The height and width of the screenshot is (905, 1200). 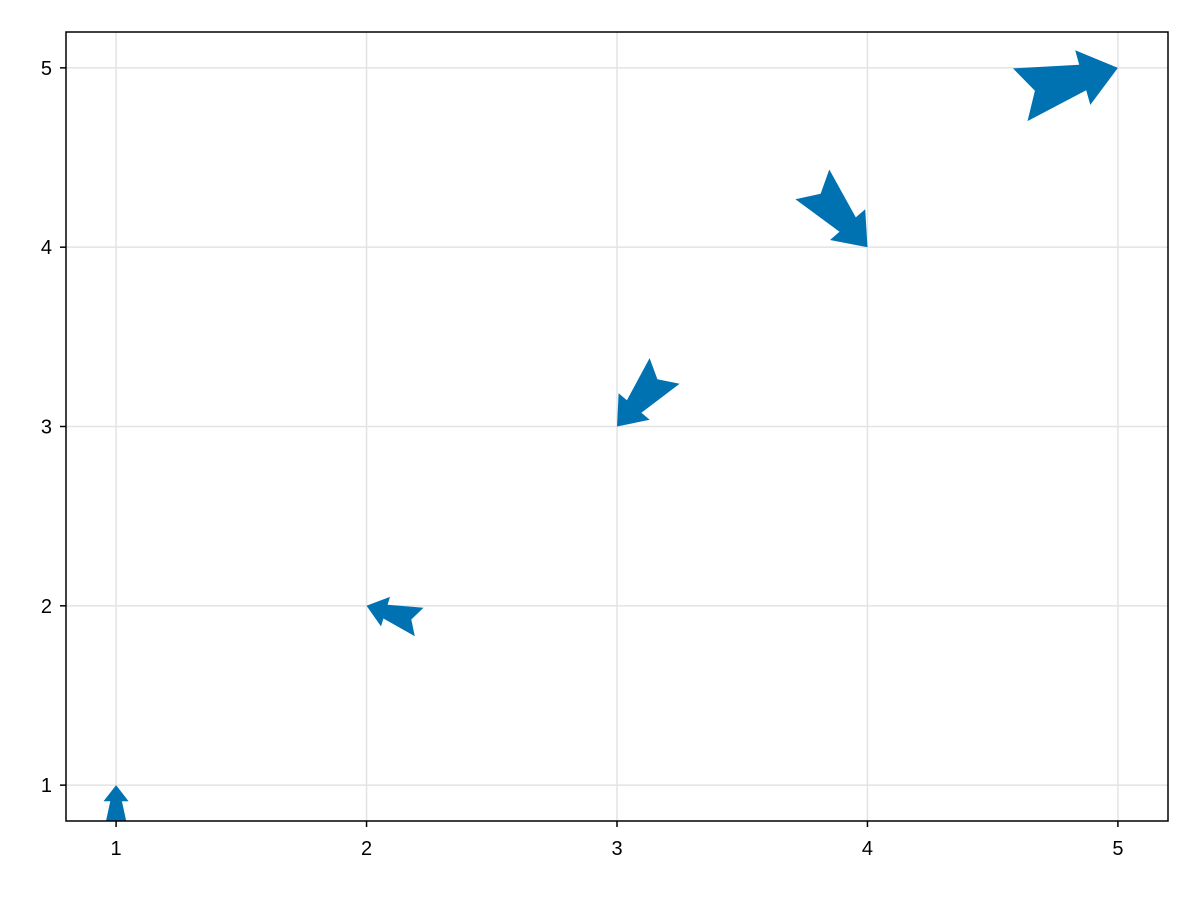 What do you see at coordinates (46, 428) in the screenshot?
I see `y-tick-label: 3` at bounding box center [46, 428].